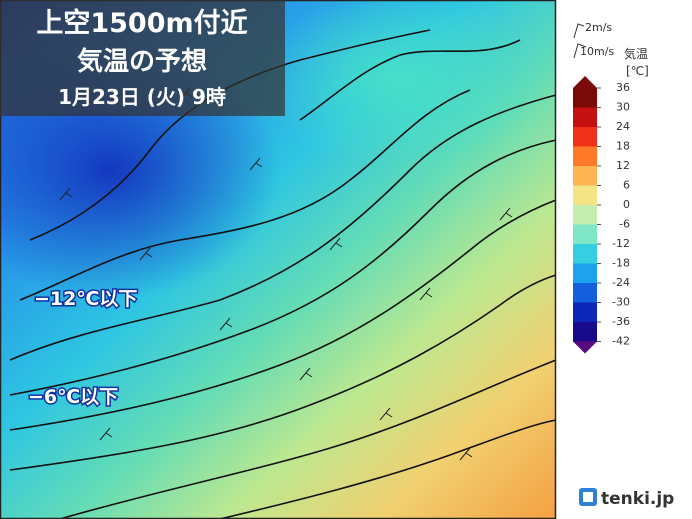 This screenshot has height=519, width=692. What do you see at coordinates (621, 302) in the screenshot?
I see `colorbar-tick-label: -30` at bounding box center [621, 302].